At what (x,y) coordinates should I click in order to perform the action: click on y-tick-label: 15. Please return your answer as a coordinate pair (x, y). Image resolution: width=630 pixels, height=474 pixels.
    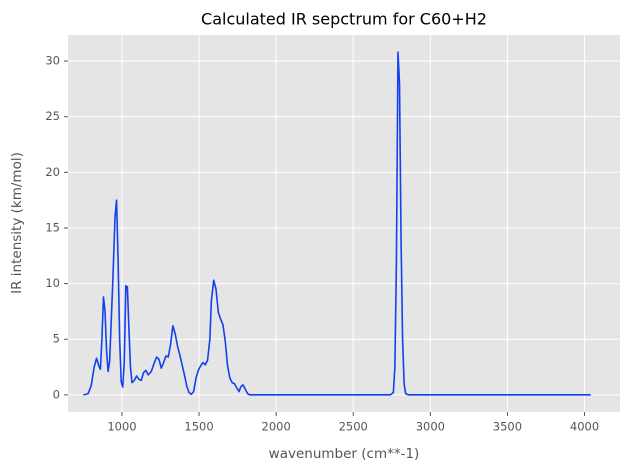
    Looking at the image, I should click on (52, 227).